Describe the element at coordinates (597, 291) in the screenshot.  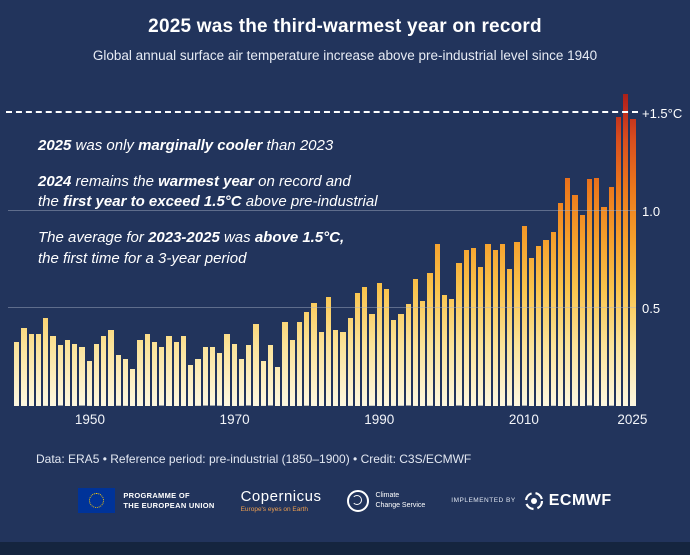
I see `bar-2020` at that location.